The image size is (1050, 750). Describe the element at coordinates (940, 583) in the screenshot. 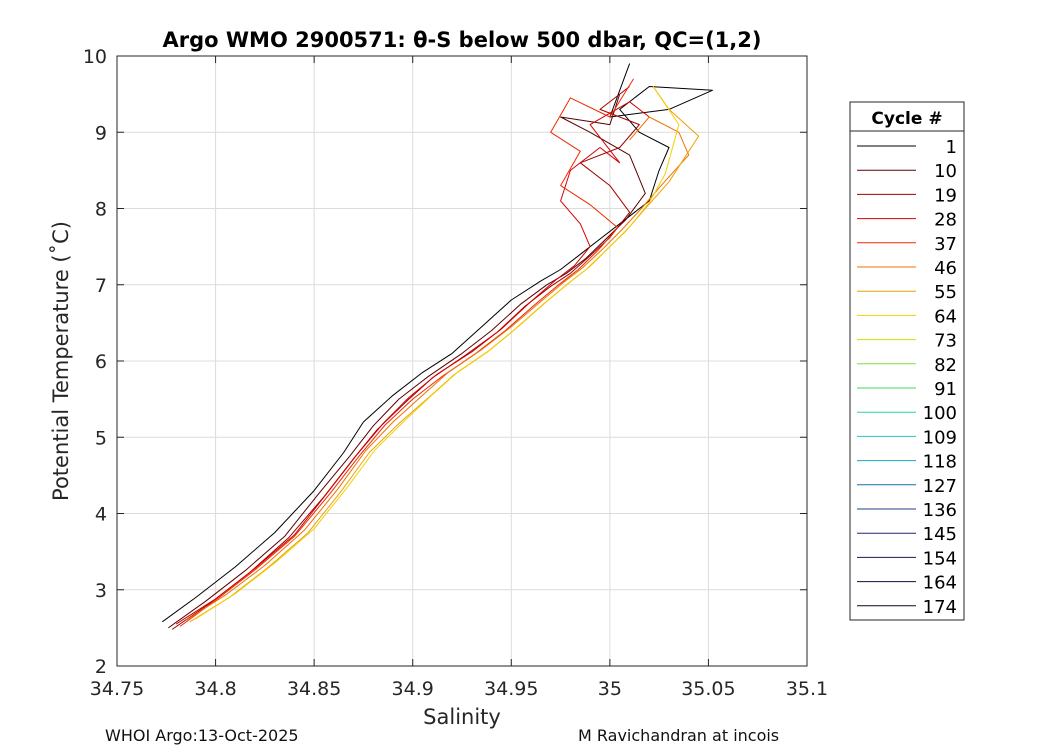

I see `legend-label-164: 164` at that location.